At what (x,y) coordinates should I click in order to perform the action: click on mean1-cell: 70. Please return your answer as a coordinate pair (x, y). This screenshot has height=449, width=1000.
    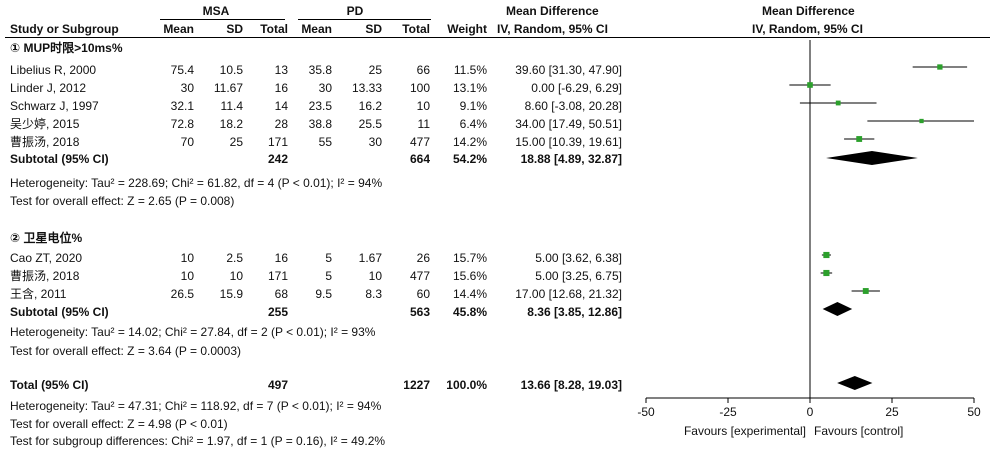
    Looking at the image, I should click on (187, 142).